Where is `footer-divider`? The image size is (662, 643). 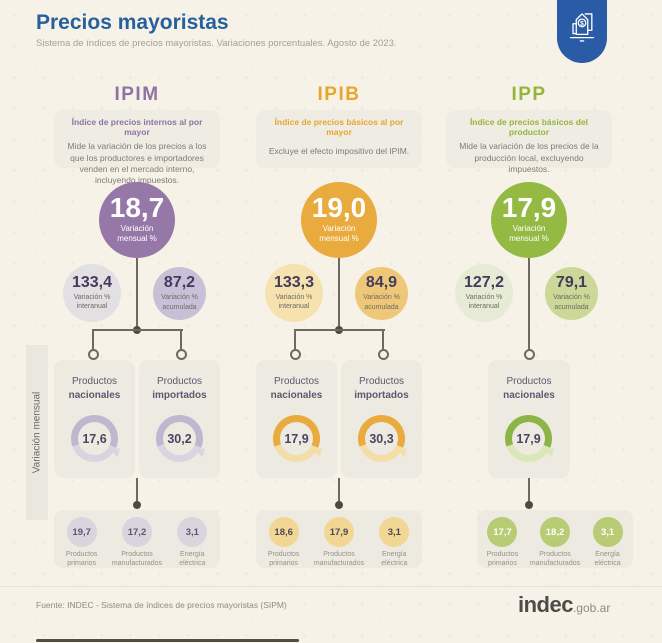
footer-divider is located at coordinates (331, 586).